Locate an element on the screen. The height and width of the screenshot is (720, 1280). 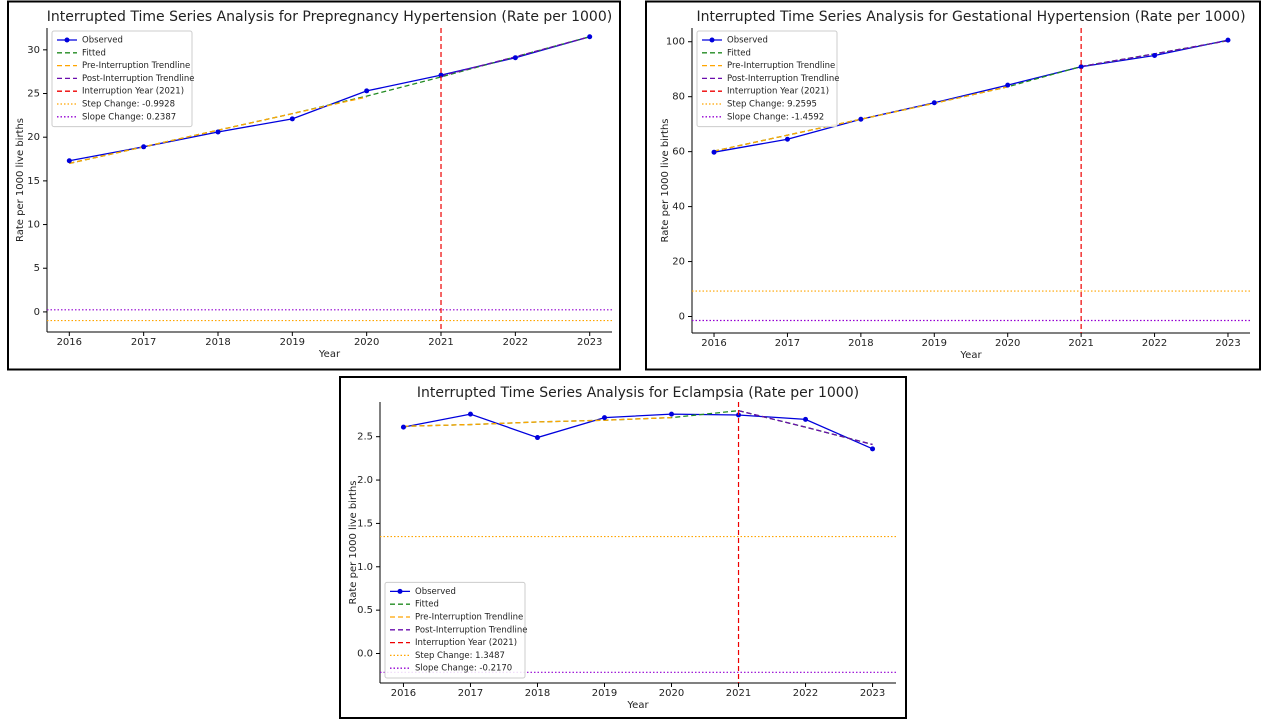
y-tick-label: 1.5 is located at coordinates (365, 523).